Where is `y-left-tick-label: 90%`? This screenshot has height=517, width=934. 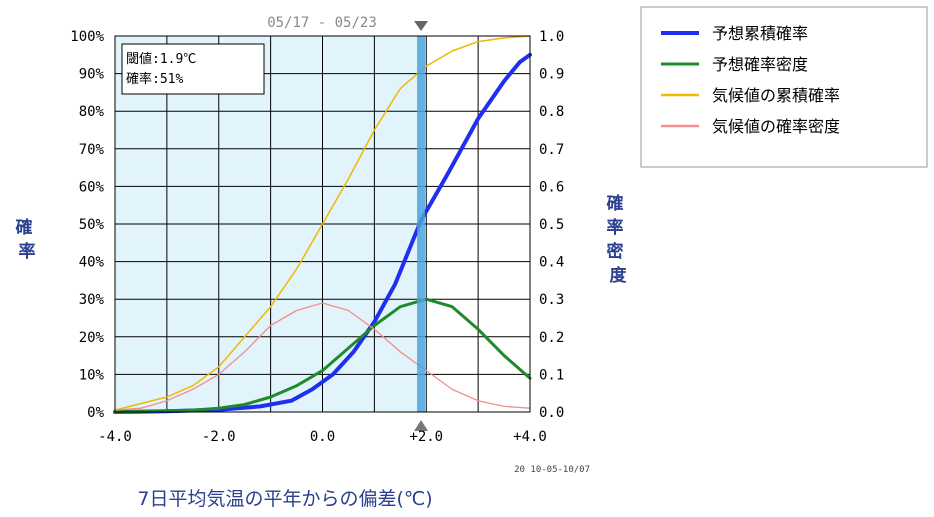 y-left-tick-label: 90% is located at coordinates (92, 75).